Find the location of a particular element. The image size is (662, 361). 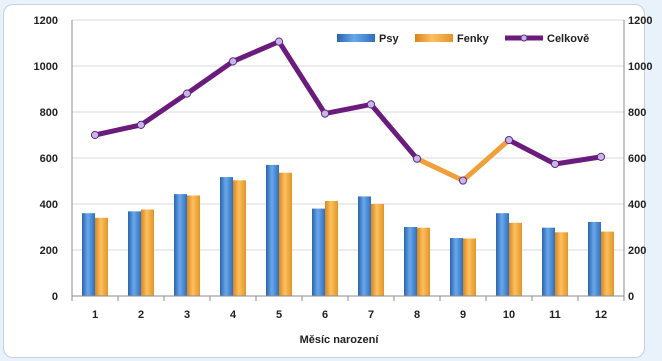

legend-label-celkove: Celkově is located at coordinates (568, 39).